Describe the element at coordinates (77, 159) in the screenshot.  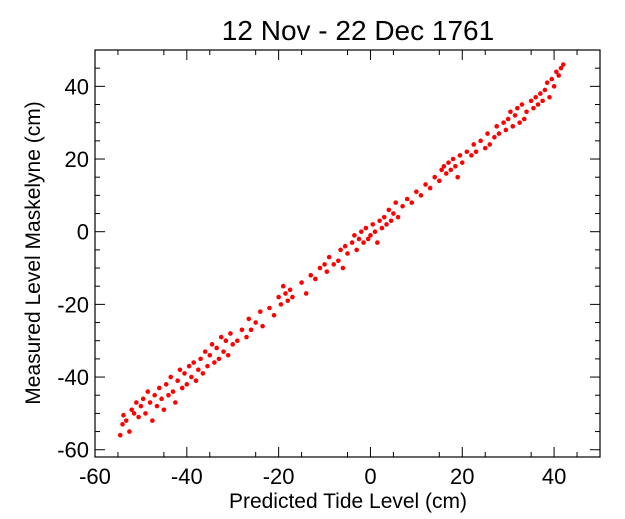
I see `y-tick-label: 20` at that location.